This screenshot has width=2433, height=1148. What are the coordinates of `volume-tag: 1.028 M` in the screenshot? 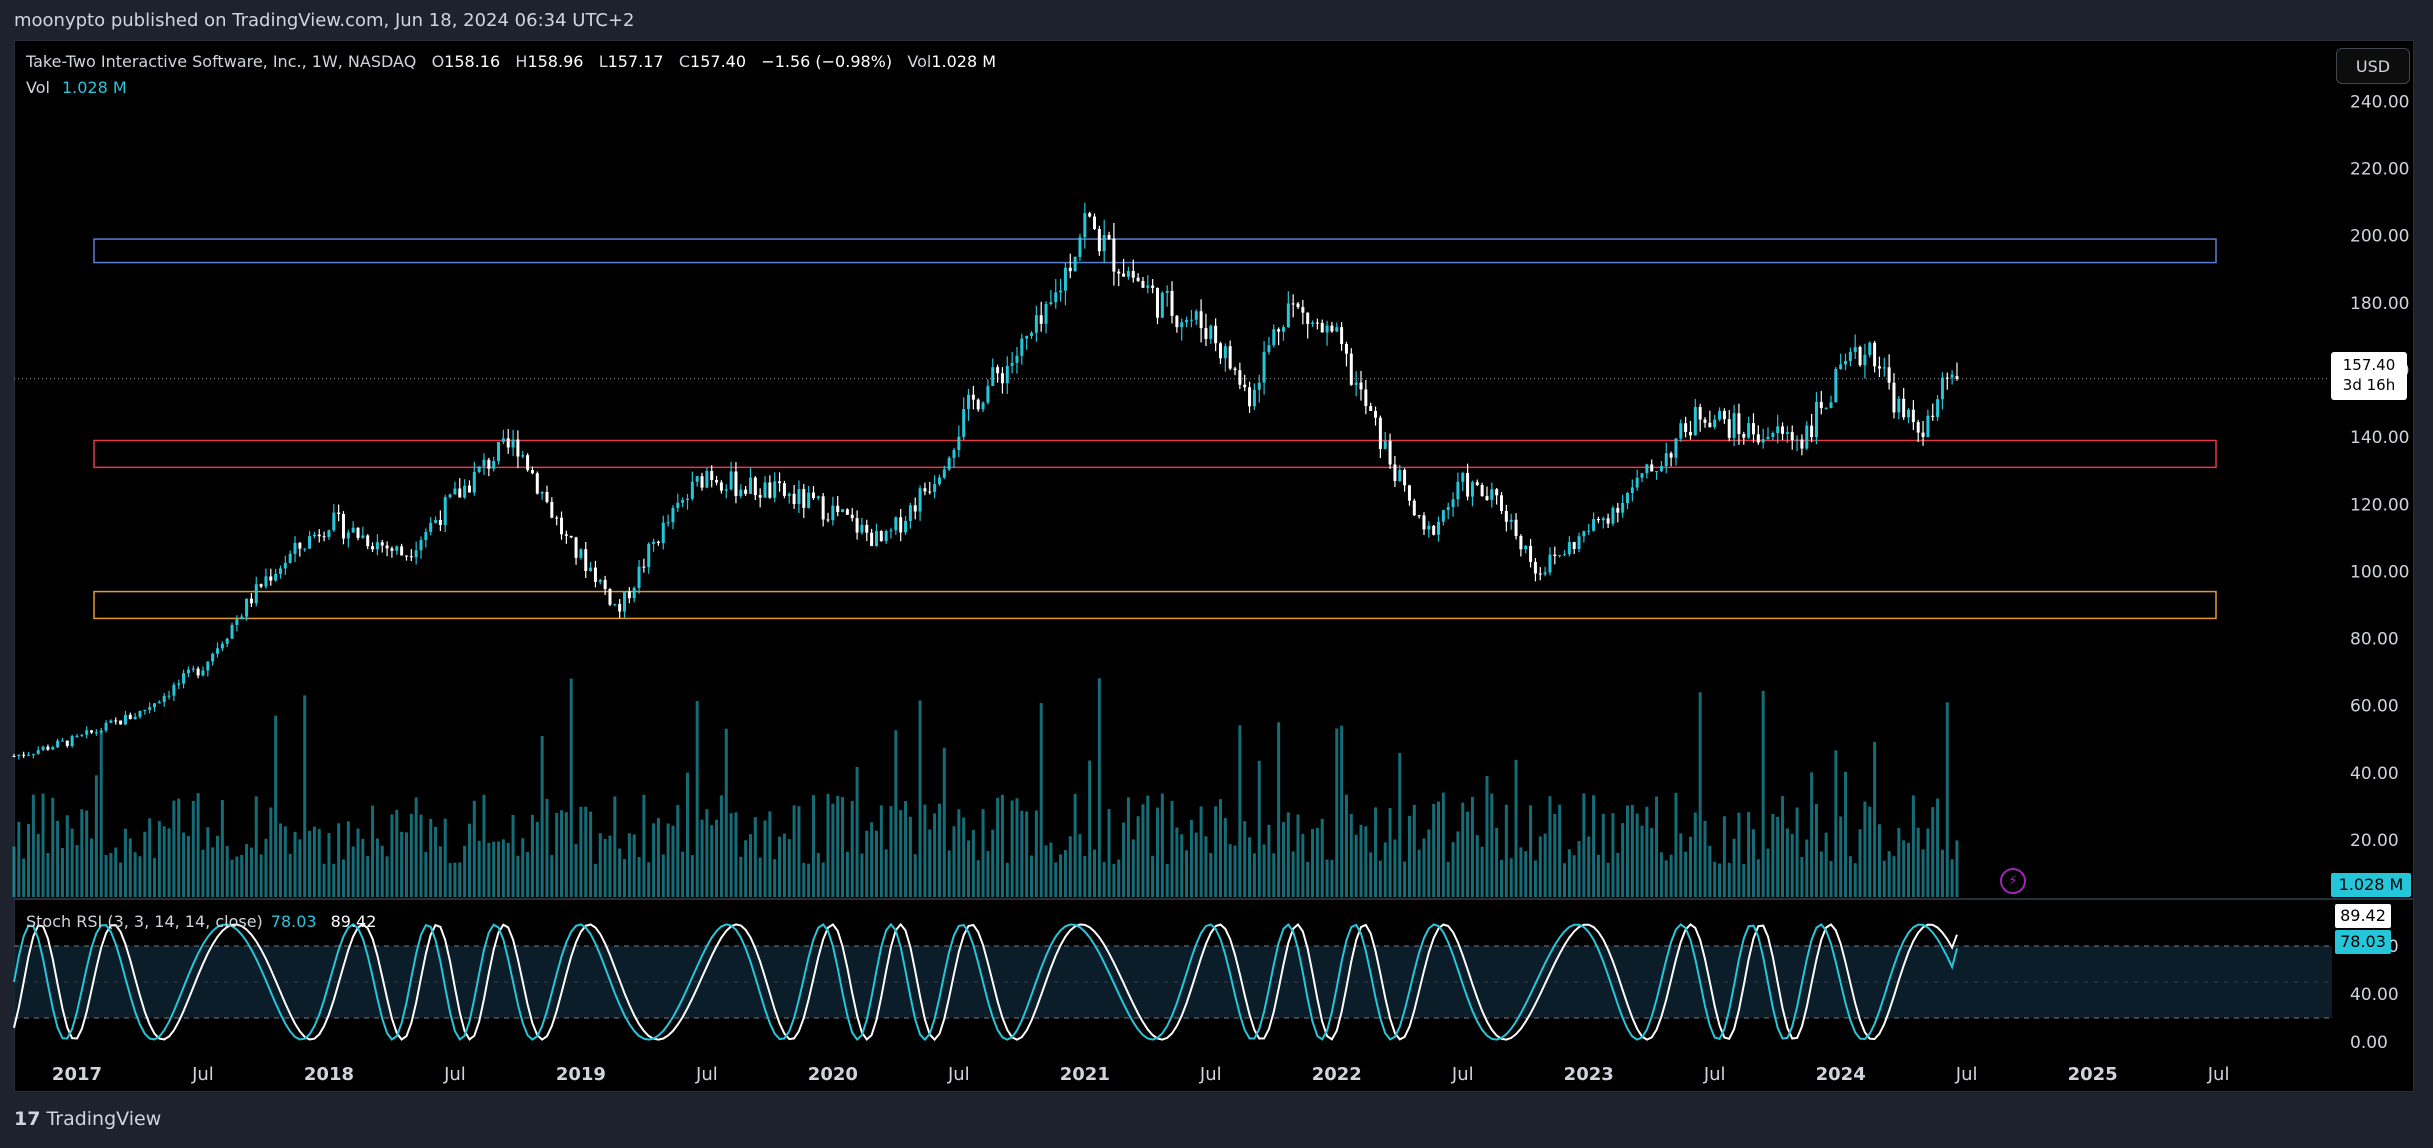 It's located at (2371, 885).